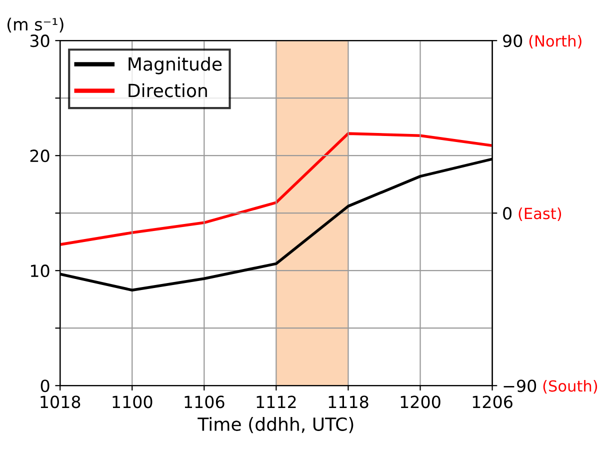 The width and height of the screenshot is (607, 451). Describe the element at coordinates (276, 425) in the screenshot. I see `x-axis-title: Time (ddhh, UTC)` at that location.